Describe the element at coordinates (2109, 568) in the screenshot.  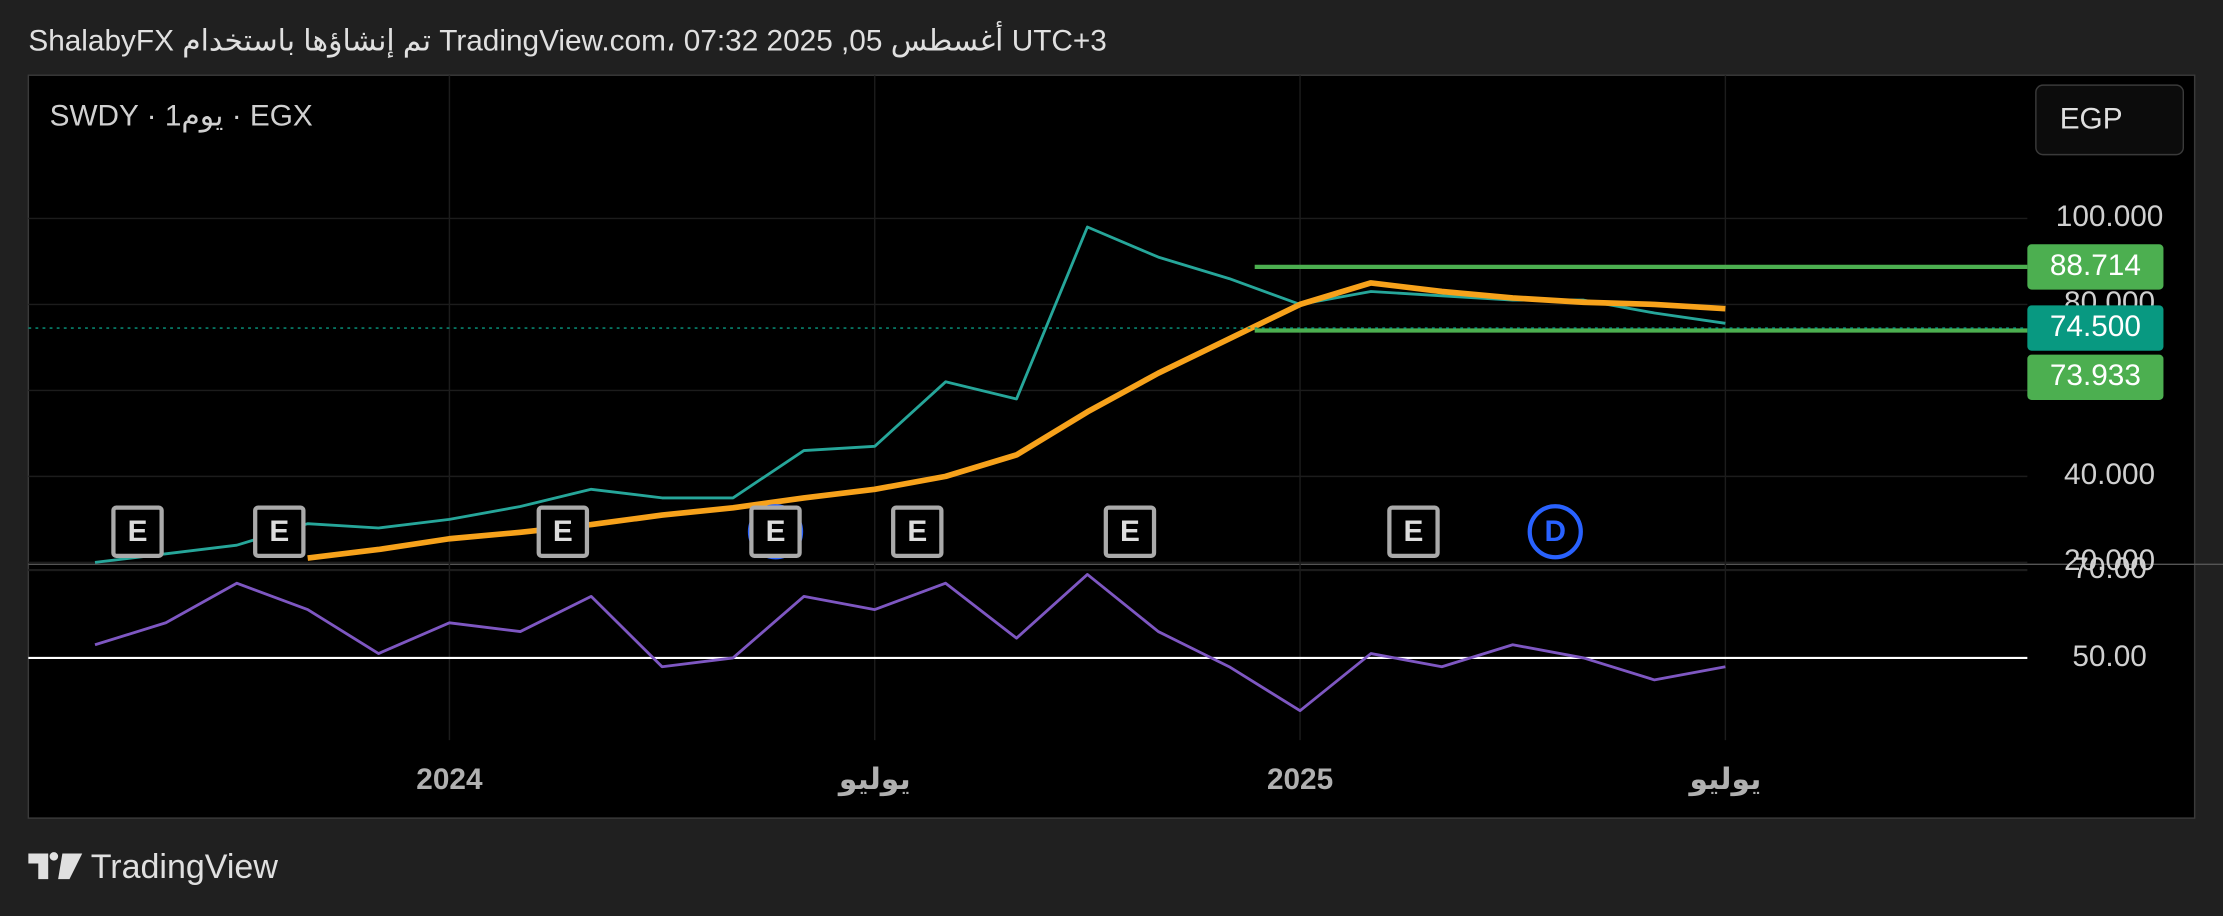
I see `rsi-tick-label: 70.00` at that location.